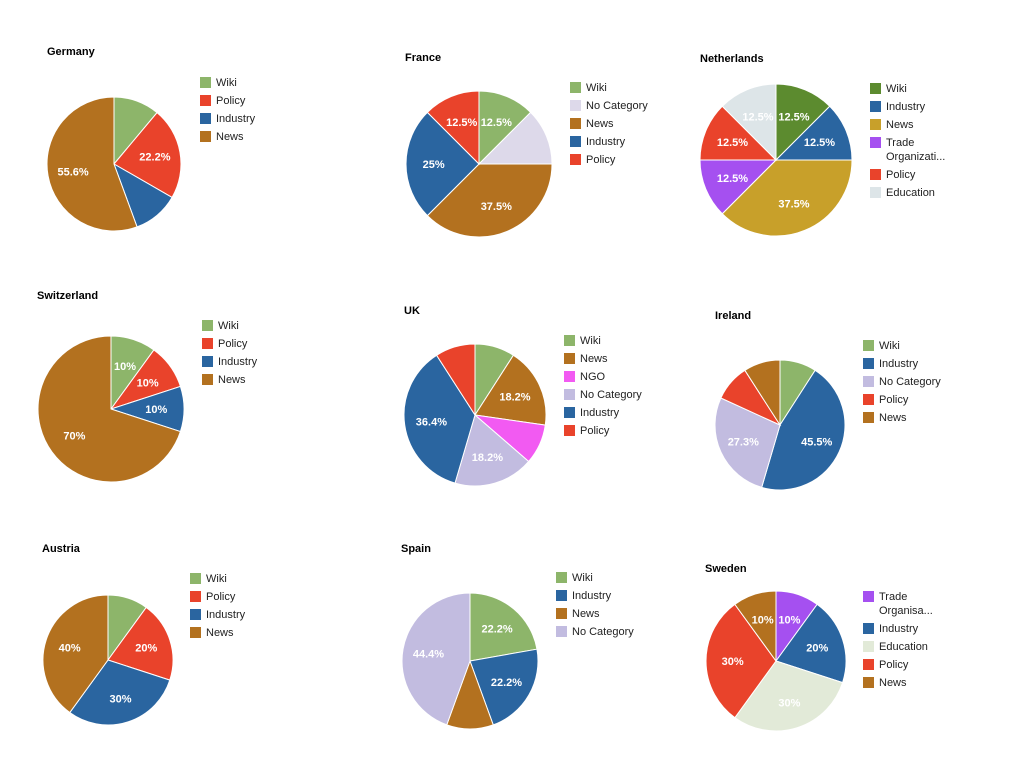 Image resolution: width=1024 pixels, height=768 pixels. What do you see at coordinates (503, 627) in the screenshot?
I see `spain-slice-wiki` at bounding box center [503, 627].